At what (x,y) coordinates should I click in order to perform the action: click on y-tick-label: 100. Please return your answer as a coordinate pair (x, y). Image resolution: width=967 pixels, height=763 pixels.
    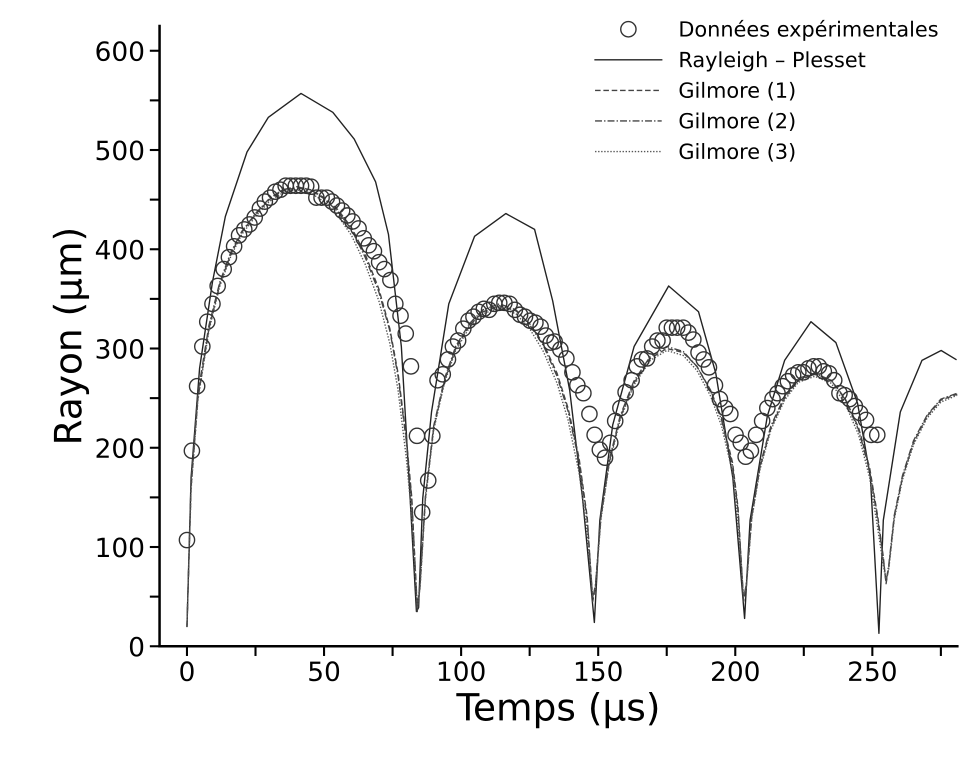
    Looking at the image, I should click on (121, 547).